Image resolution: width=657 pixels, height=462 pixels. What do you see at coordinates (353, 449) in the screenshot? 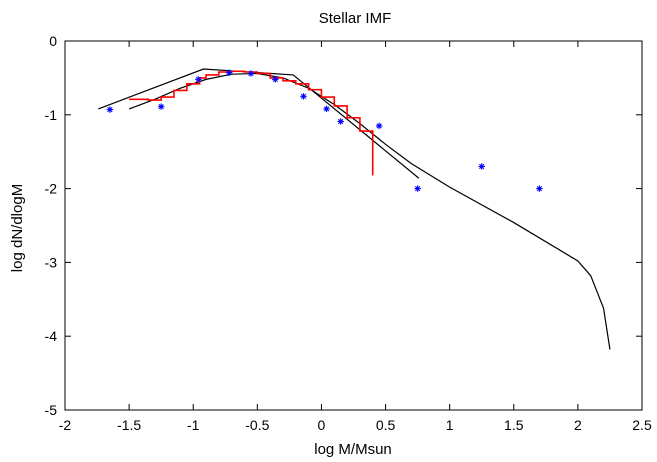
I see `x-axis-label: log M/Msun` at bounding box center [353, 449].